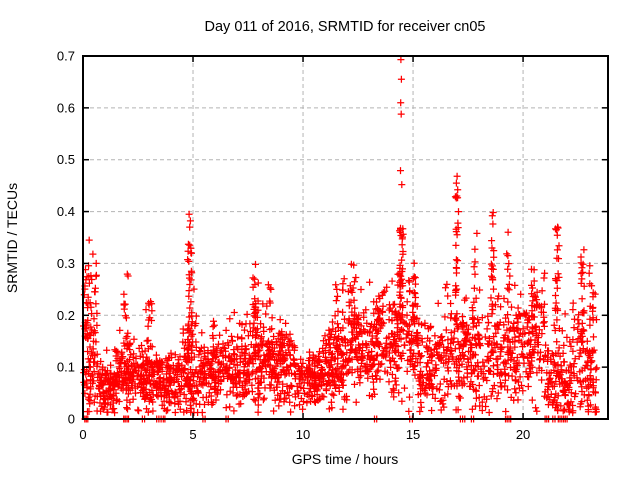  What do you see at coordinates (66, 107) in the screenshot?
I see `y-tick-label: 0.6` at bounding box center [66, 107].